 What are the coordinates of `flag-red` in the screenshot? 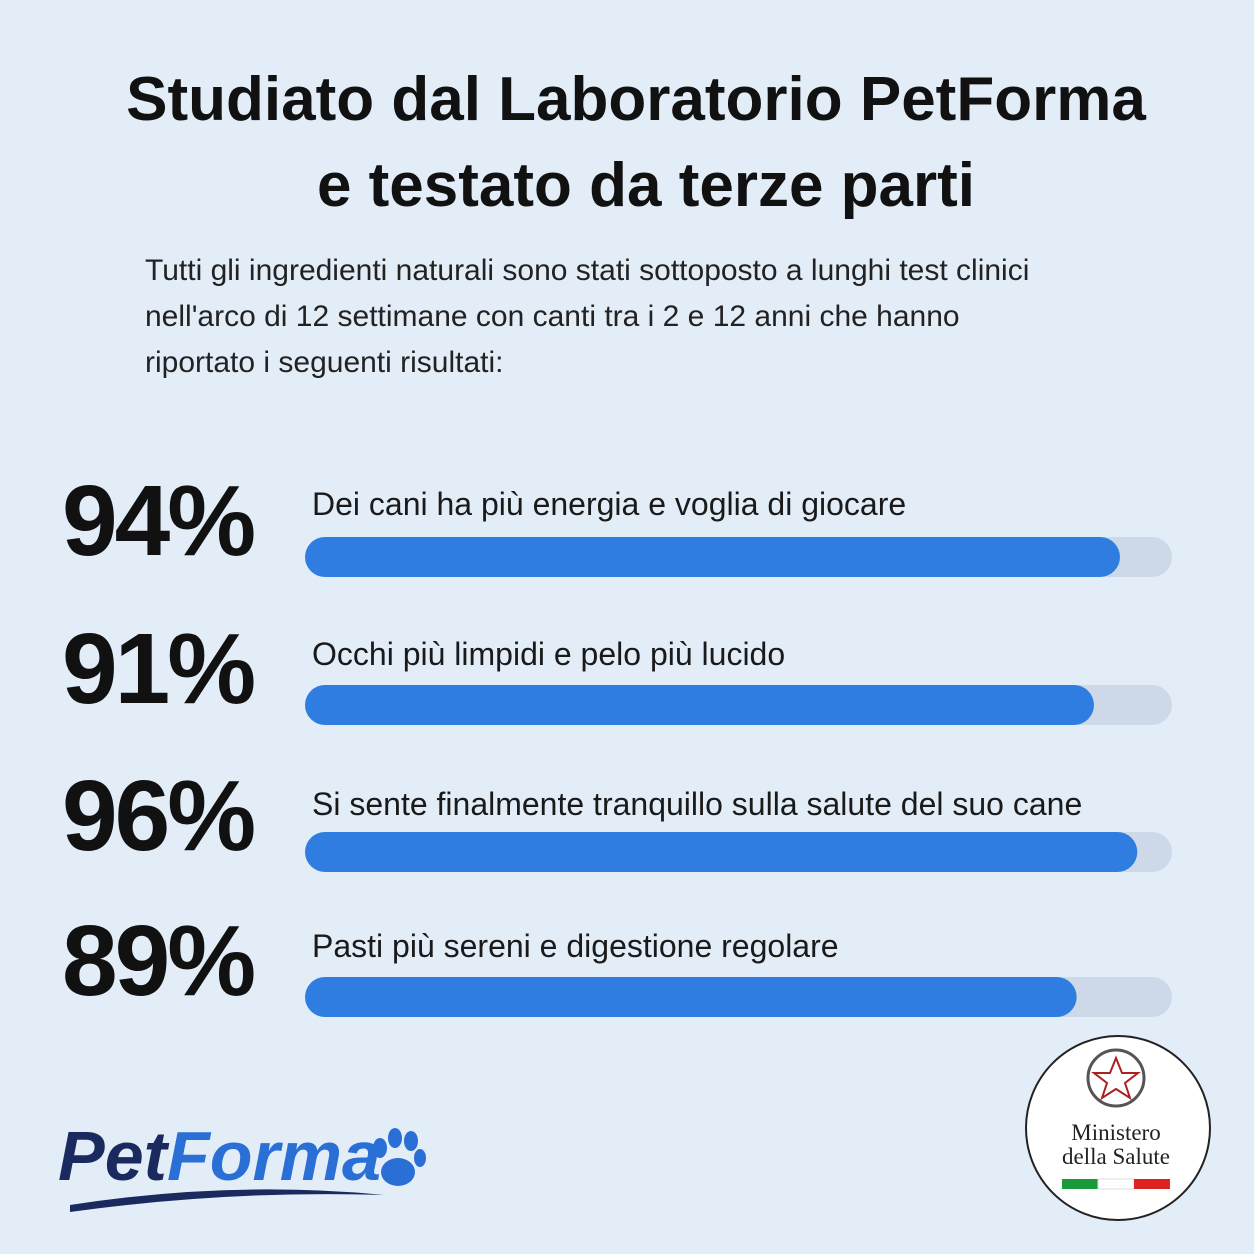 It's located at (1152, 1184).